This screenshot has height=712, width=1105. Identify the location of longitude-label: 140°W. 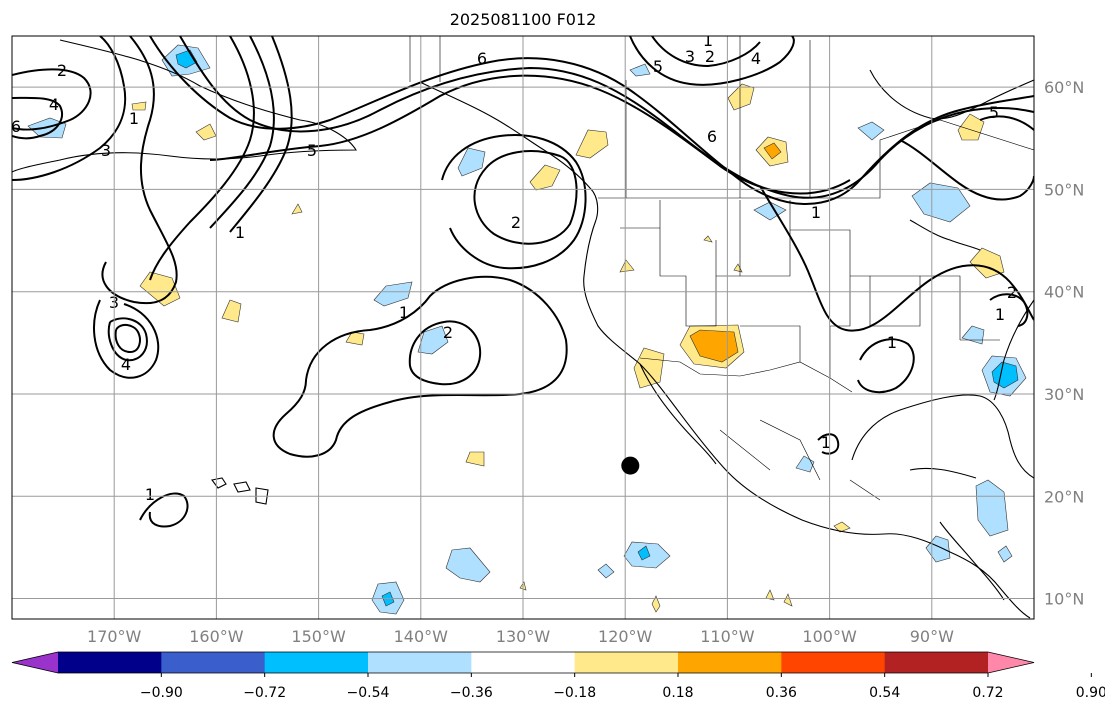
(421, 636).